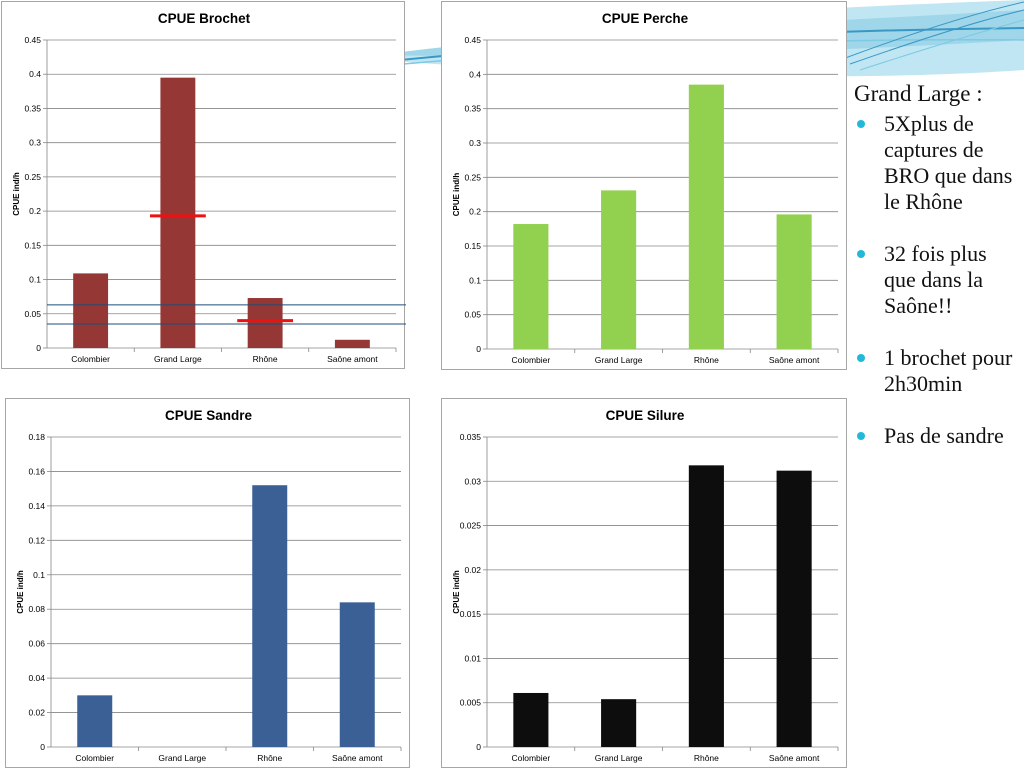  I want to click on y-tick-label: 0.06, so click(36, 644).